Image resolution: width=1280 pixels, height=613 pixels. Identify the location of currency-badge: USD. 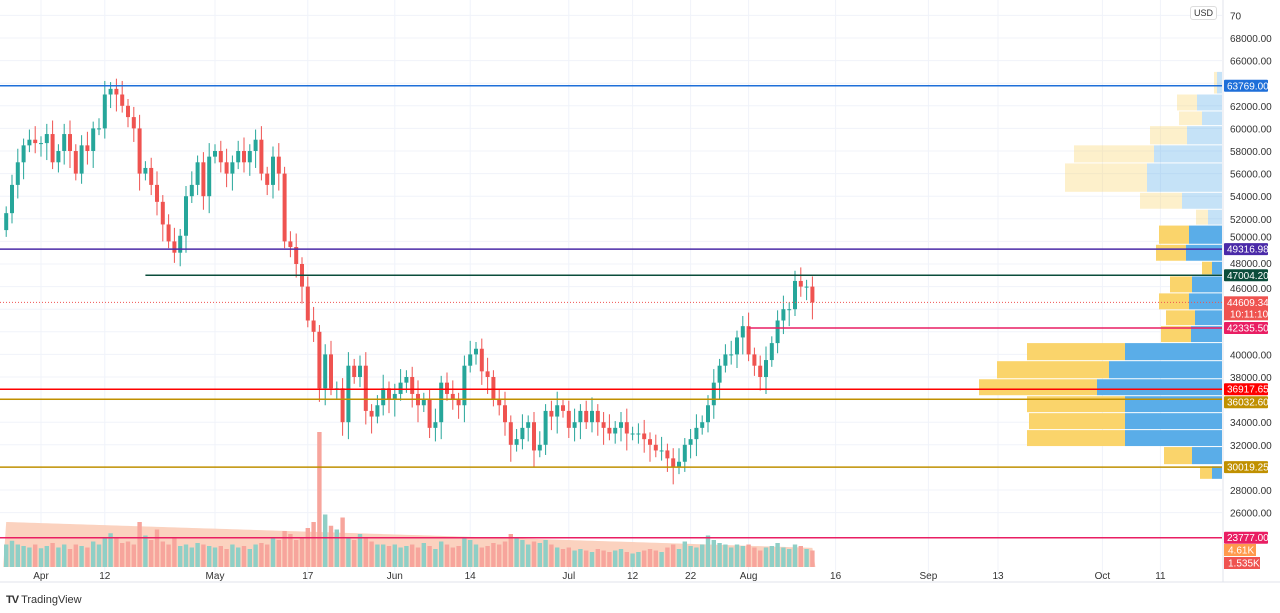
(1204, 13).